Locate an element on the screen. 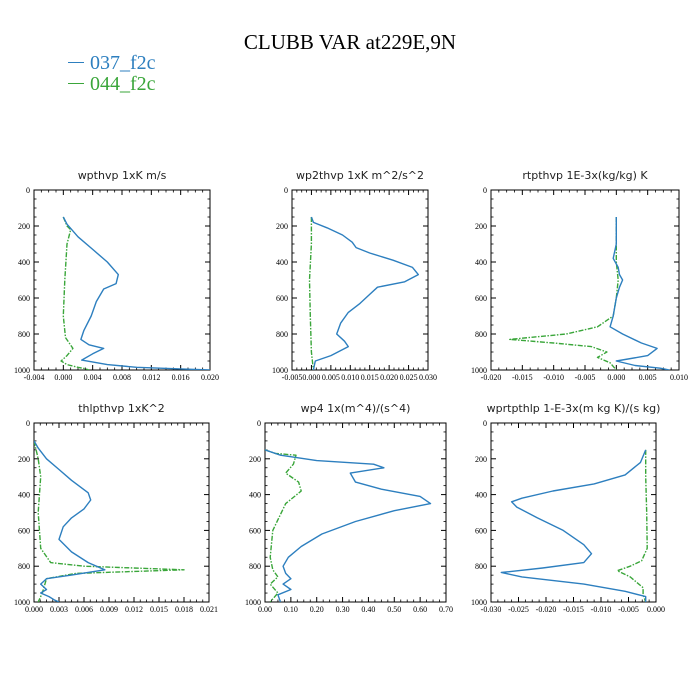 Image resolution: width=700 pixels, height=700 pixels. legend-entry-044: 044_f2c is located at coordinates (112, 84).